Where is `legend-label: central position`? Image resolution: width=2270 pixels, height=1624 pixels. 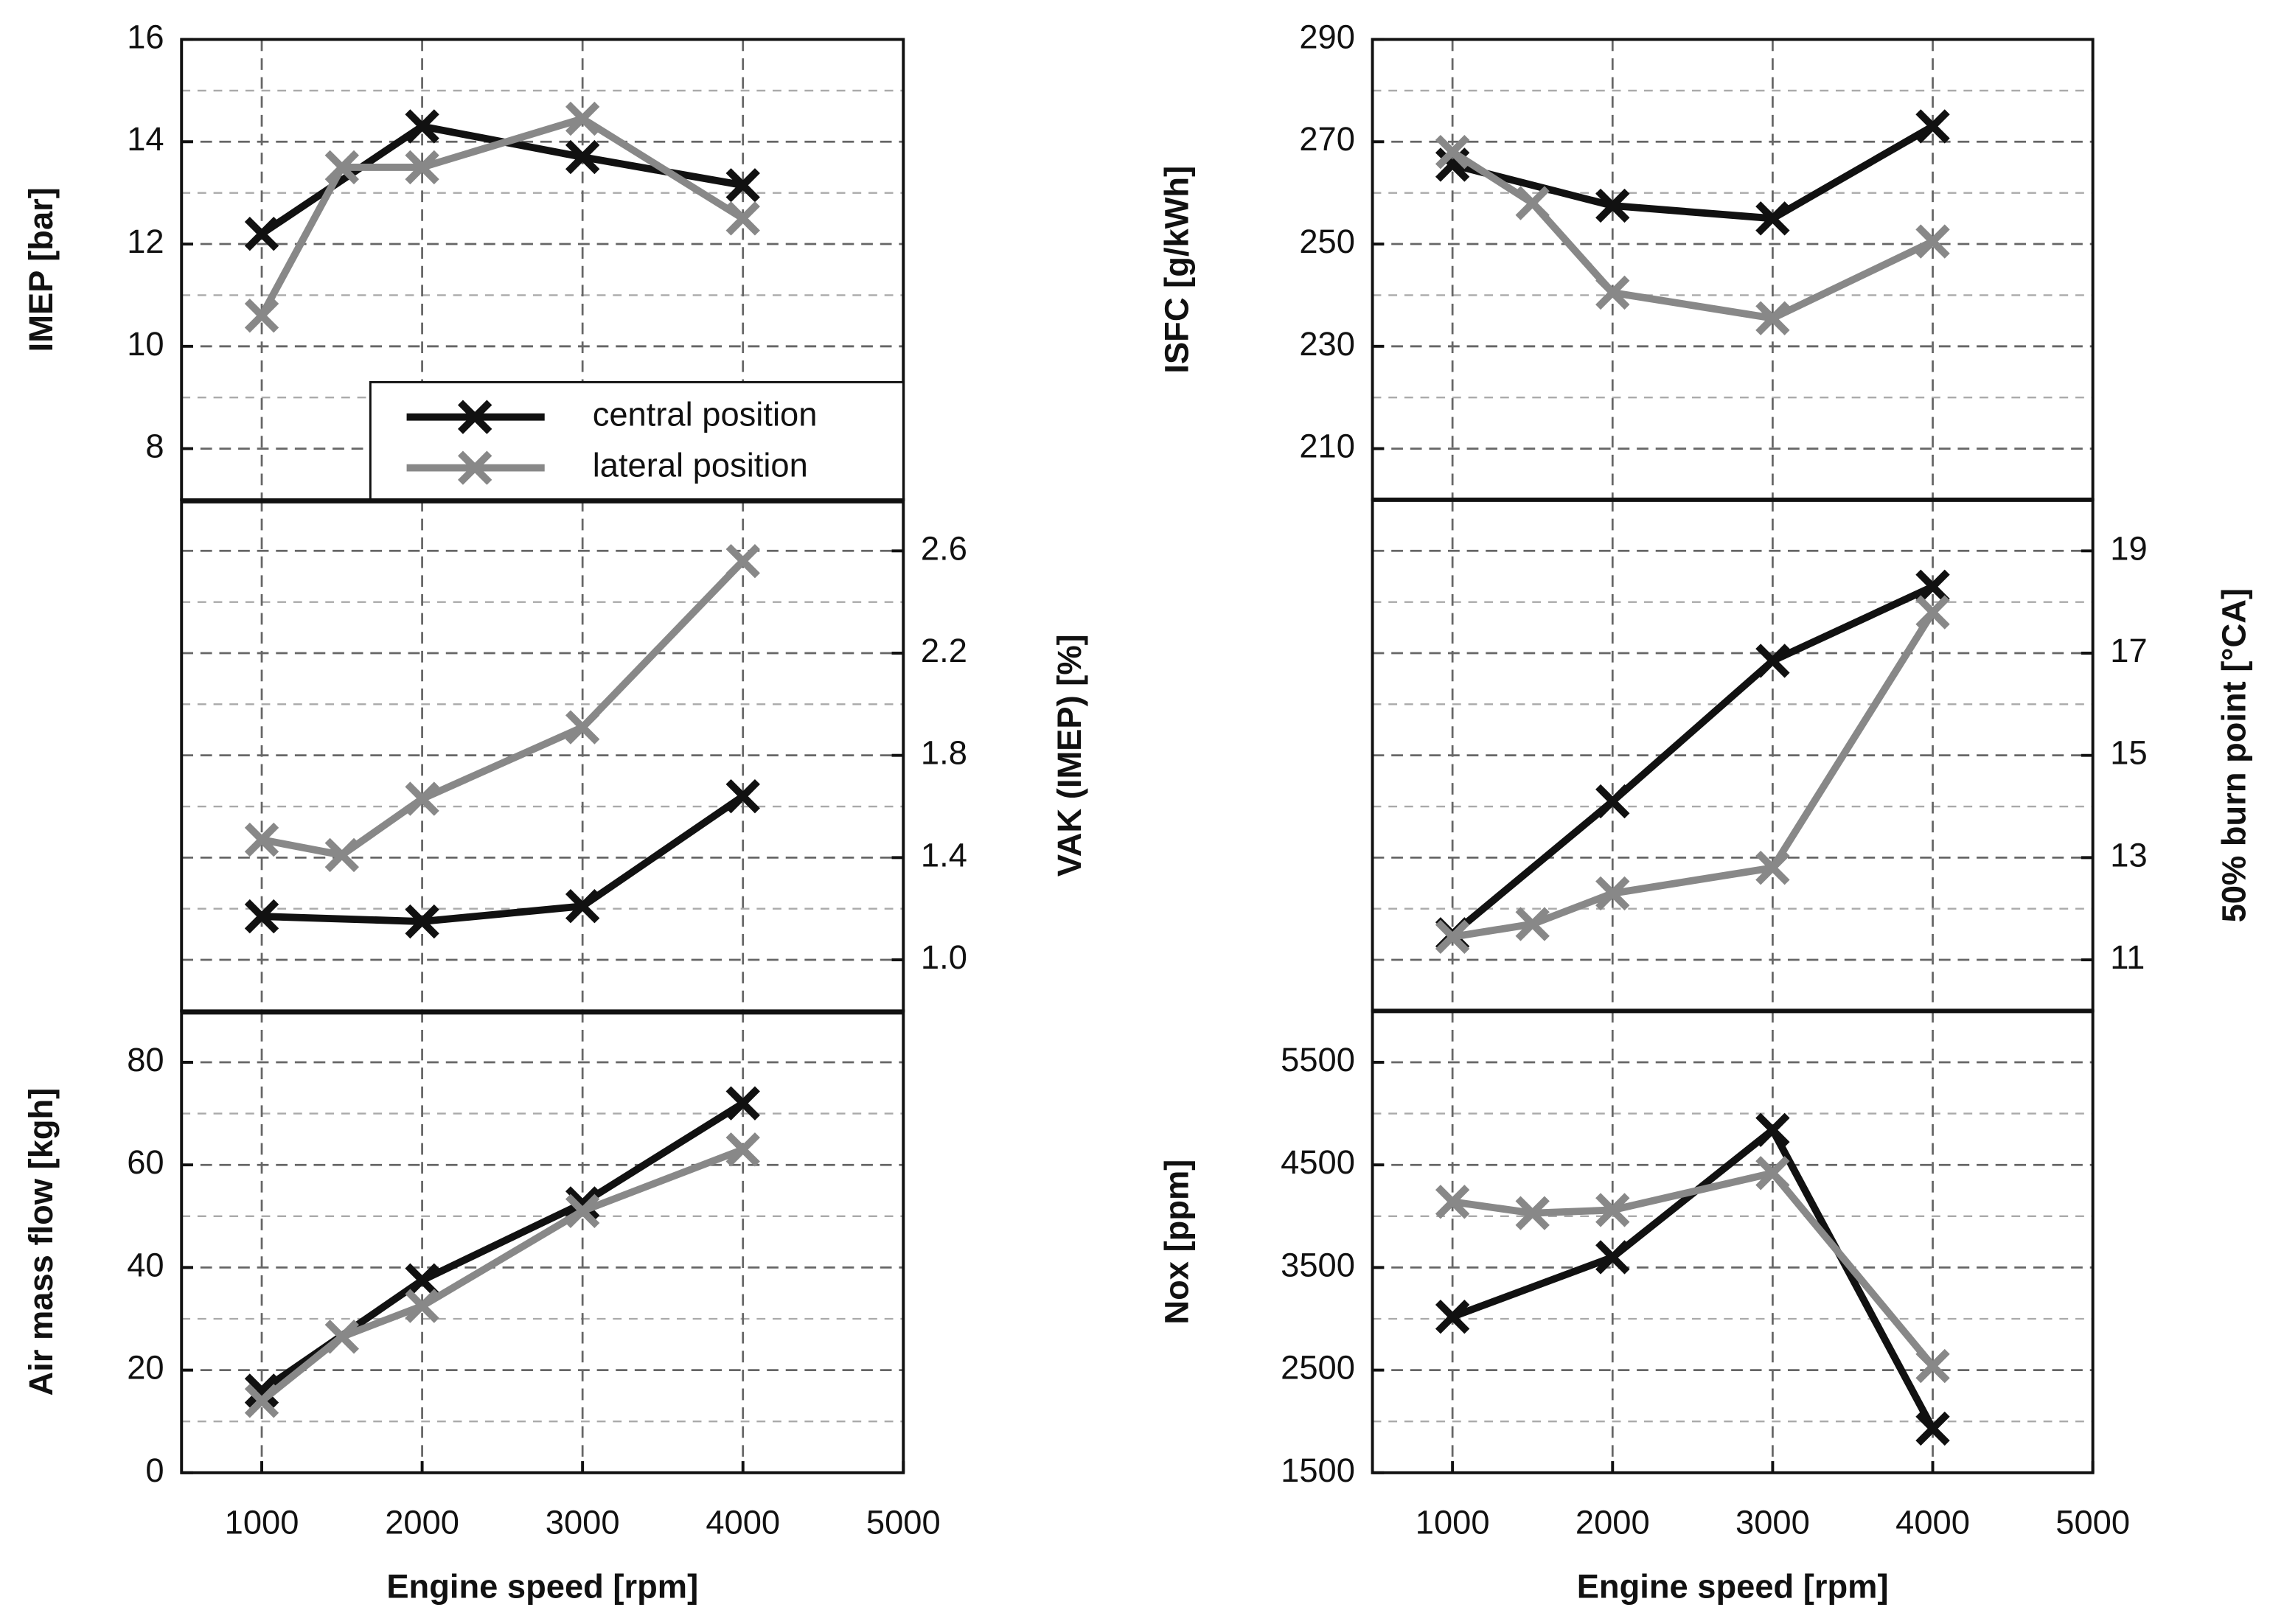
legend-label: central position is located at coordinates (705, 415).